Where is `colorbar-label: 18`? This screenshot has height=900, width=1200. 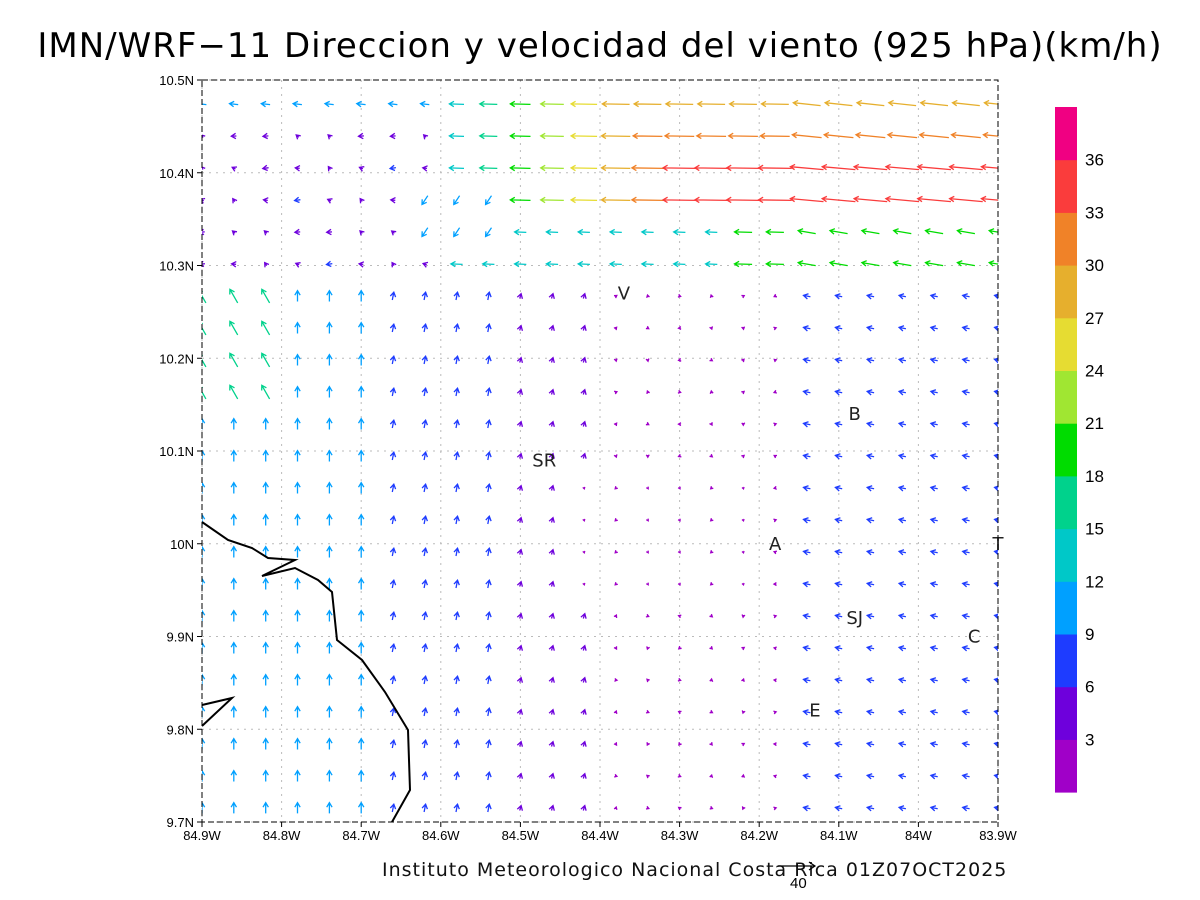 colorbar-label: 18 is located at coordinates (1094, 476).